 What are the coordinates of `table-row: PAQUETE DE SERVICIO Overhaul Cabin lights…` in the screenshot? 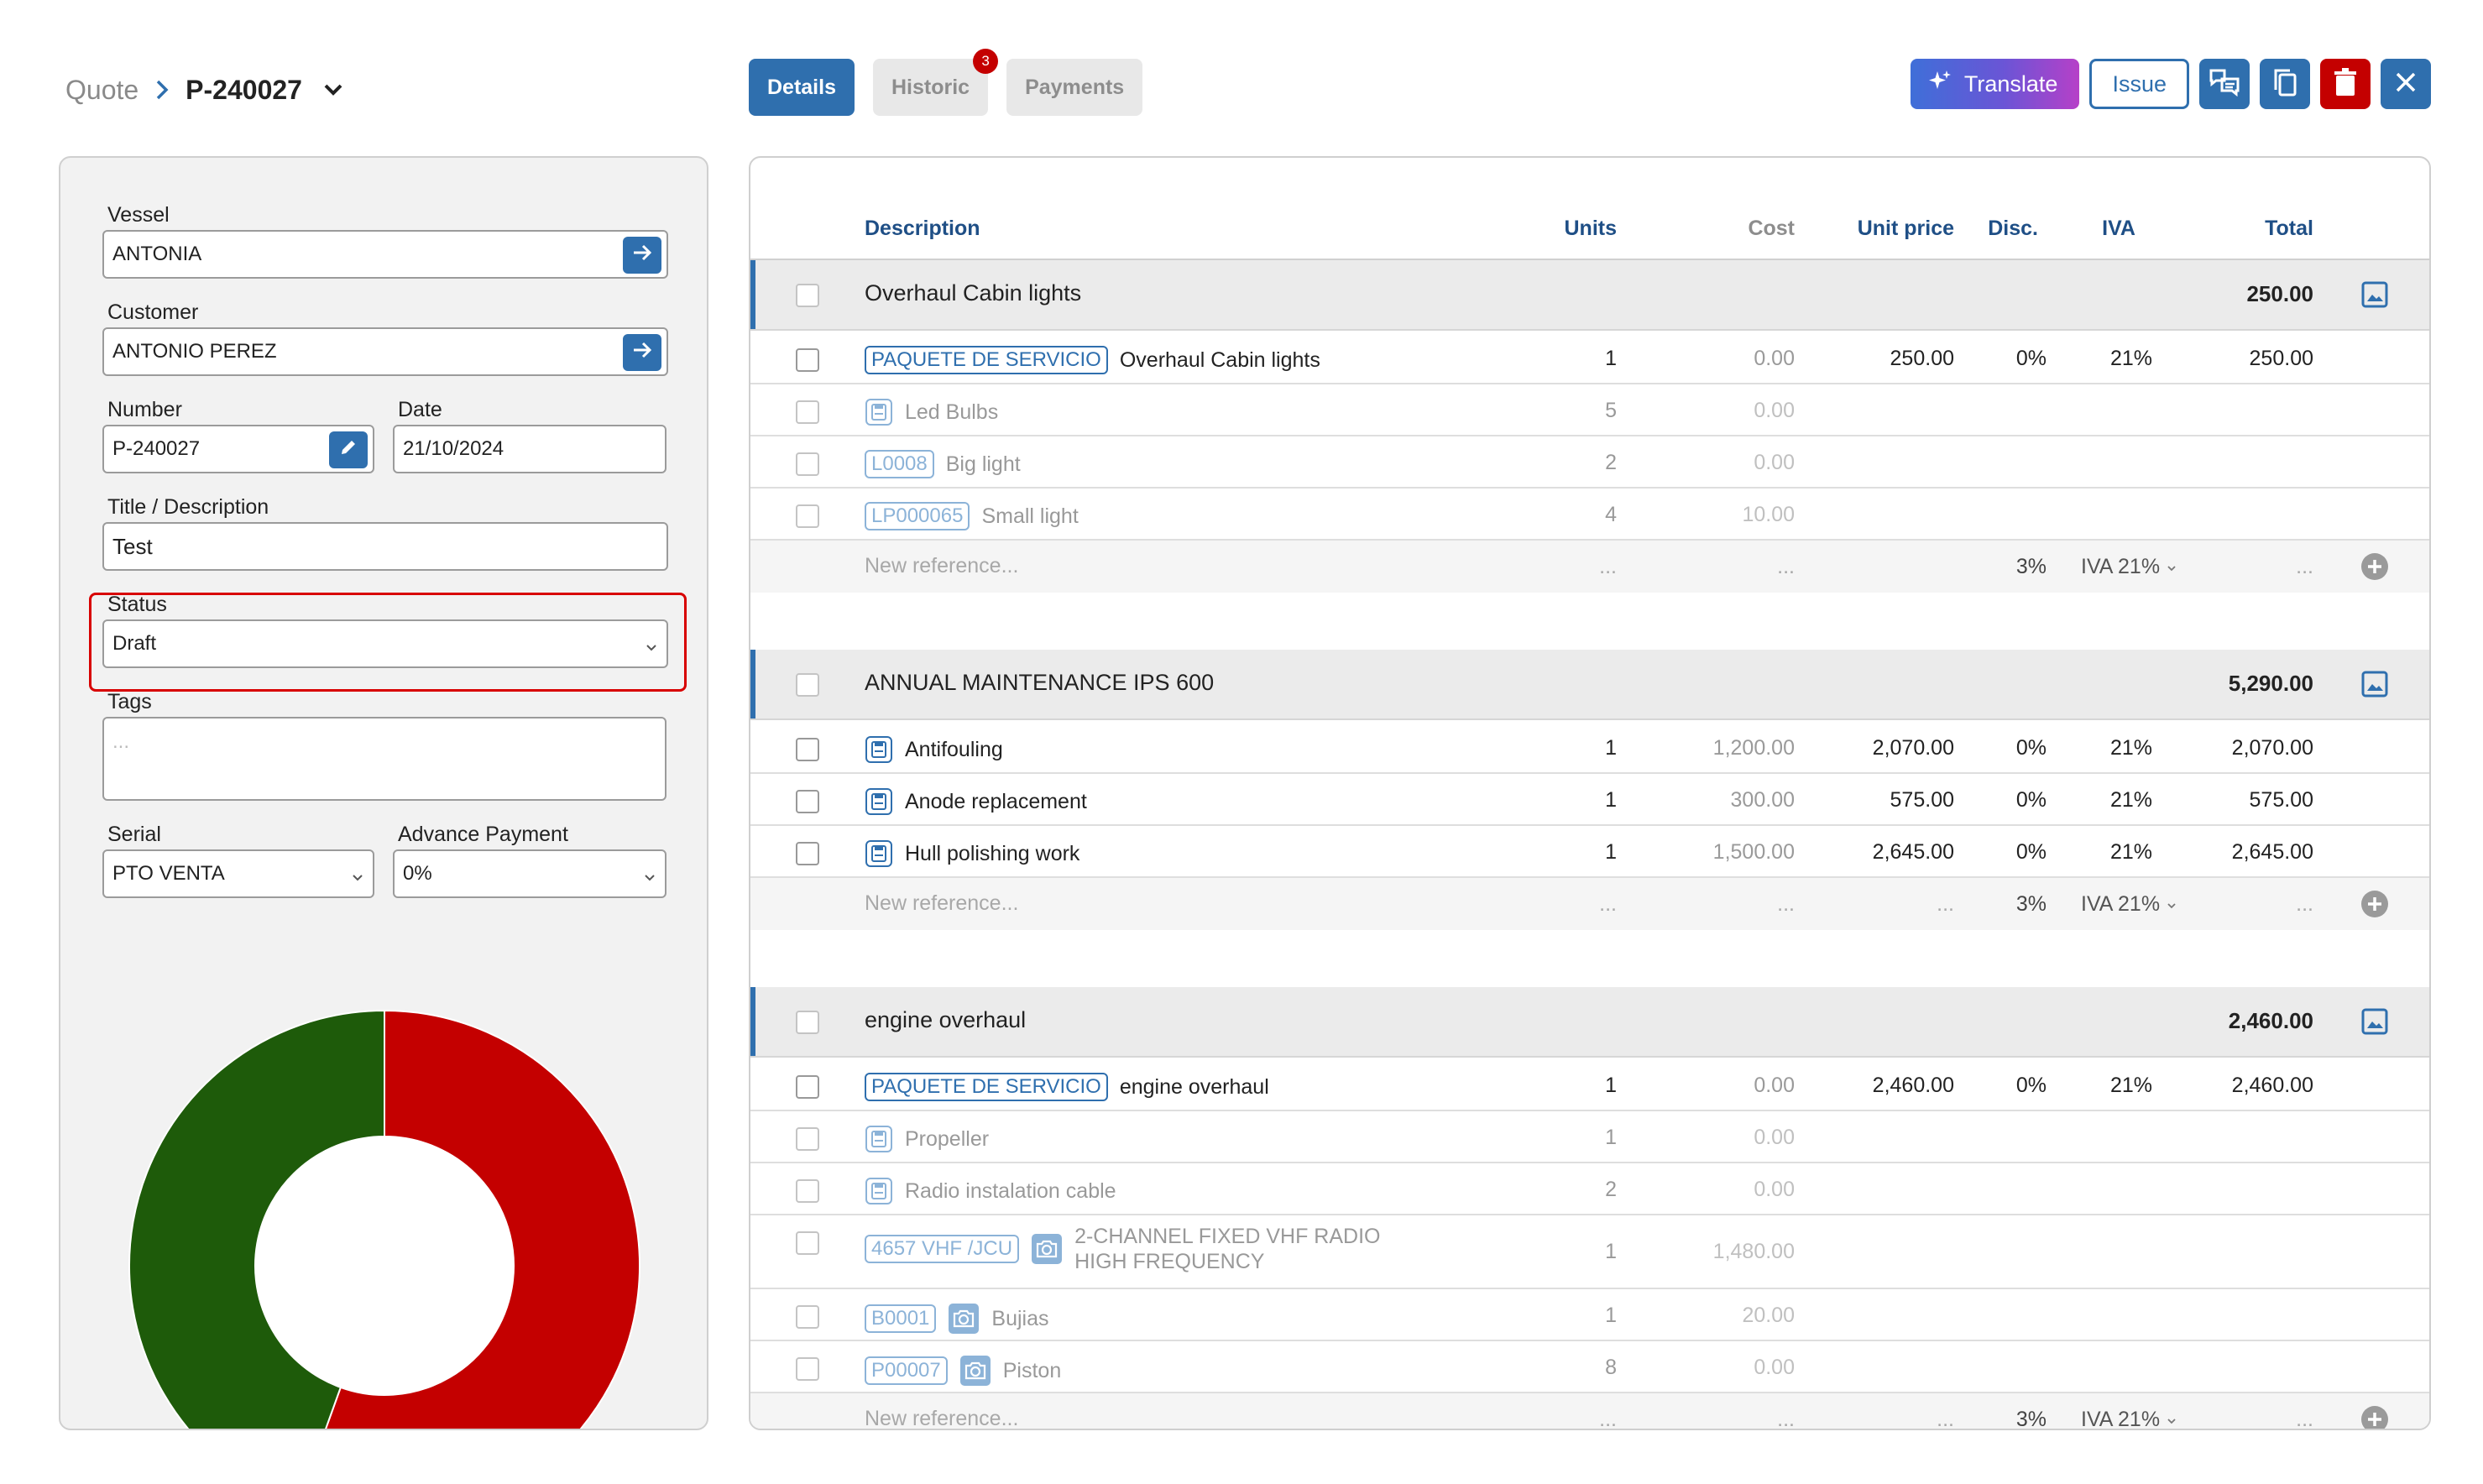 It's located at (1590, 358).